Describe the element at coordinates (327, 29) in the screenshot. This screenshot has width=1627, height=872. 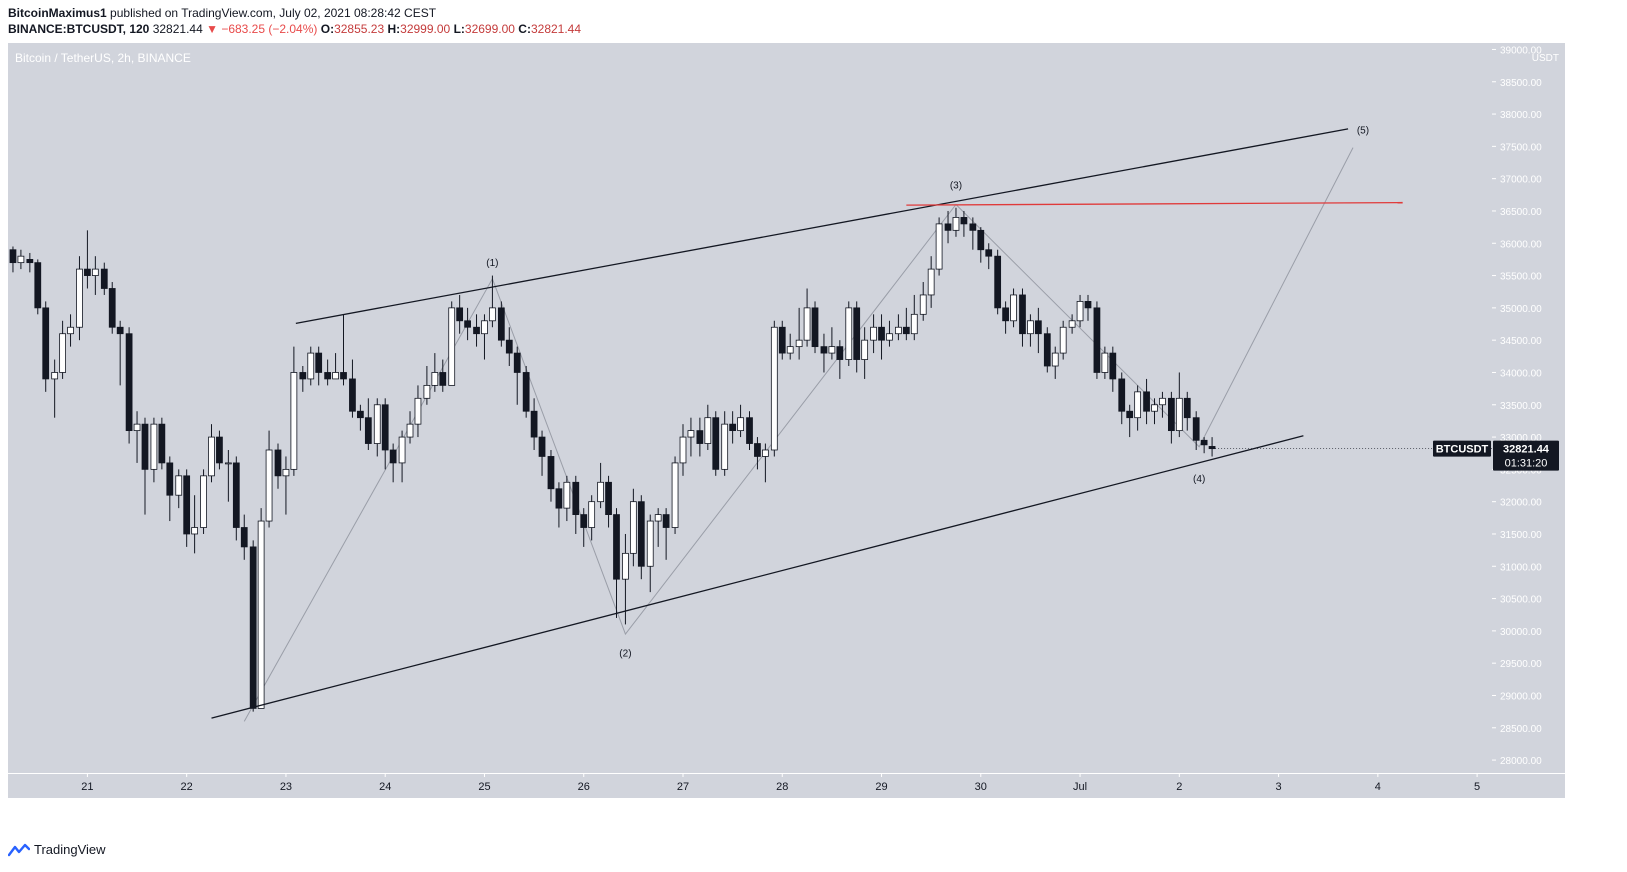
I see `o-label: O:` at that location.